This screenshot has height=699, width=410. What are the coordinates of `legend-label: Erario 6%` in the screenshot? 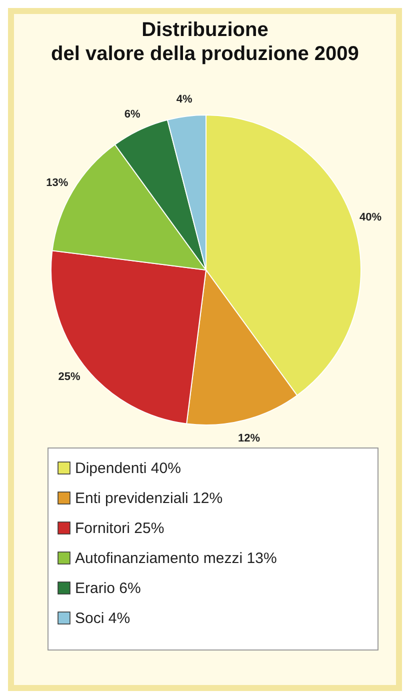 It's located at (108, 588).